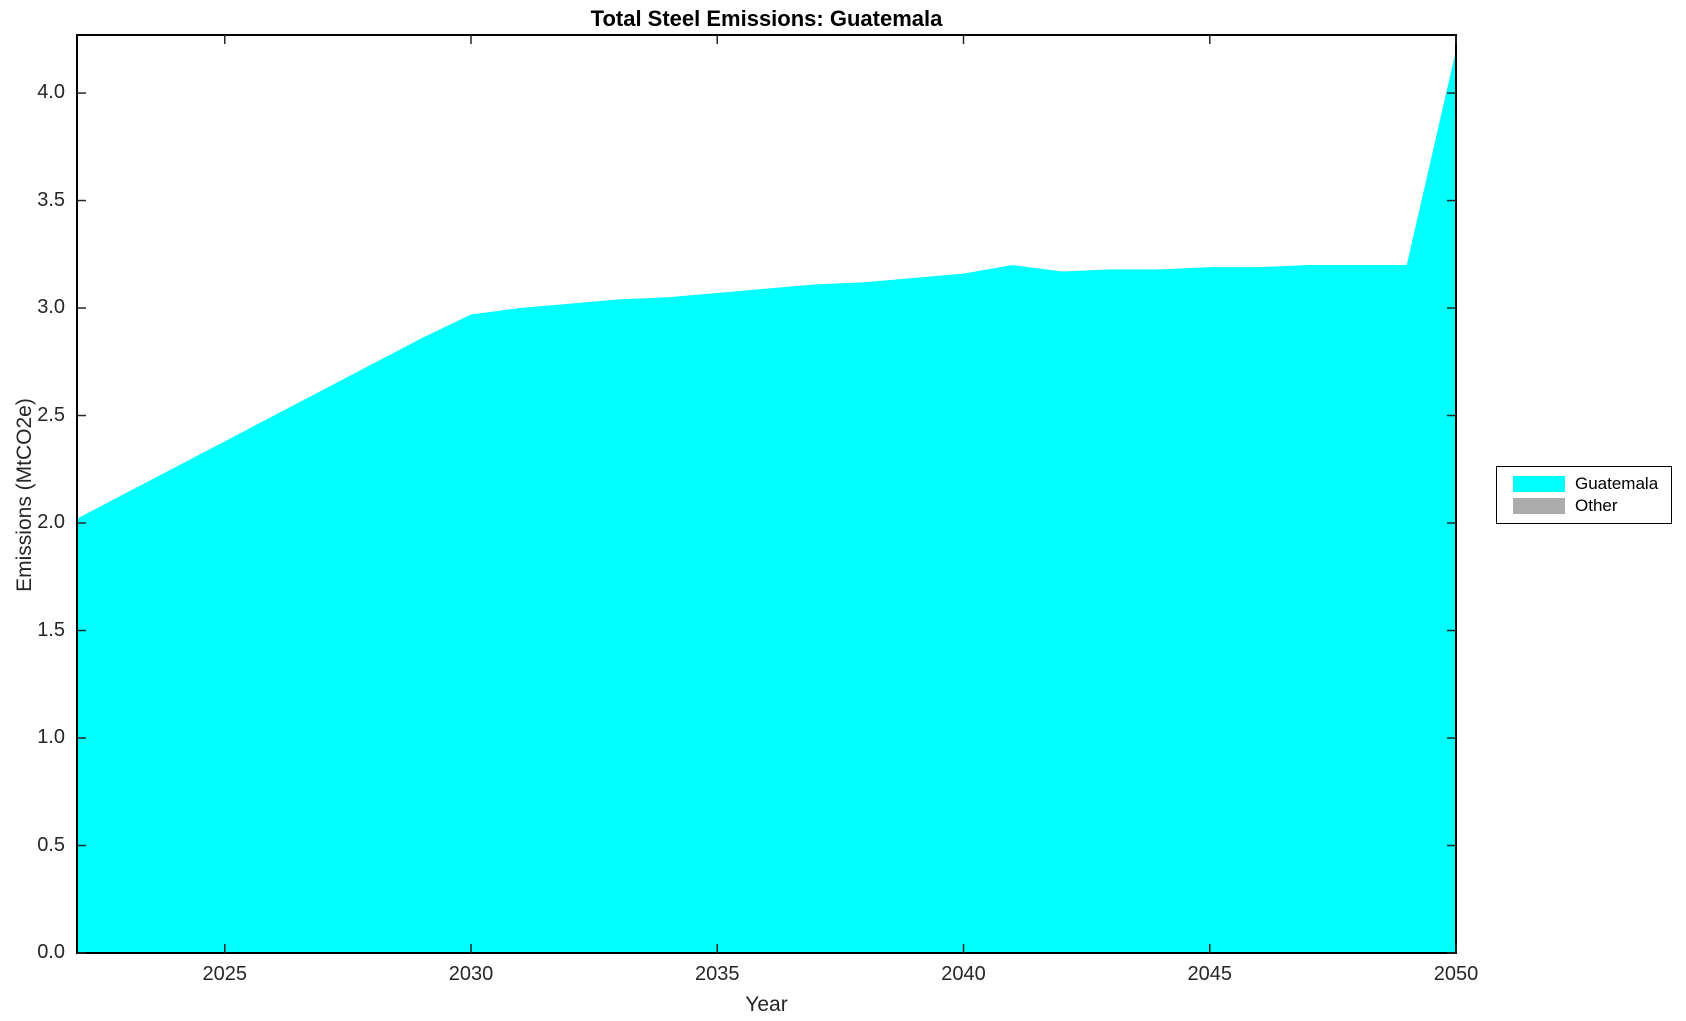 The height and width of the screenshot is (1021, 1686). I want to click on guatemala-swatch, so click(1539, 484).